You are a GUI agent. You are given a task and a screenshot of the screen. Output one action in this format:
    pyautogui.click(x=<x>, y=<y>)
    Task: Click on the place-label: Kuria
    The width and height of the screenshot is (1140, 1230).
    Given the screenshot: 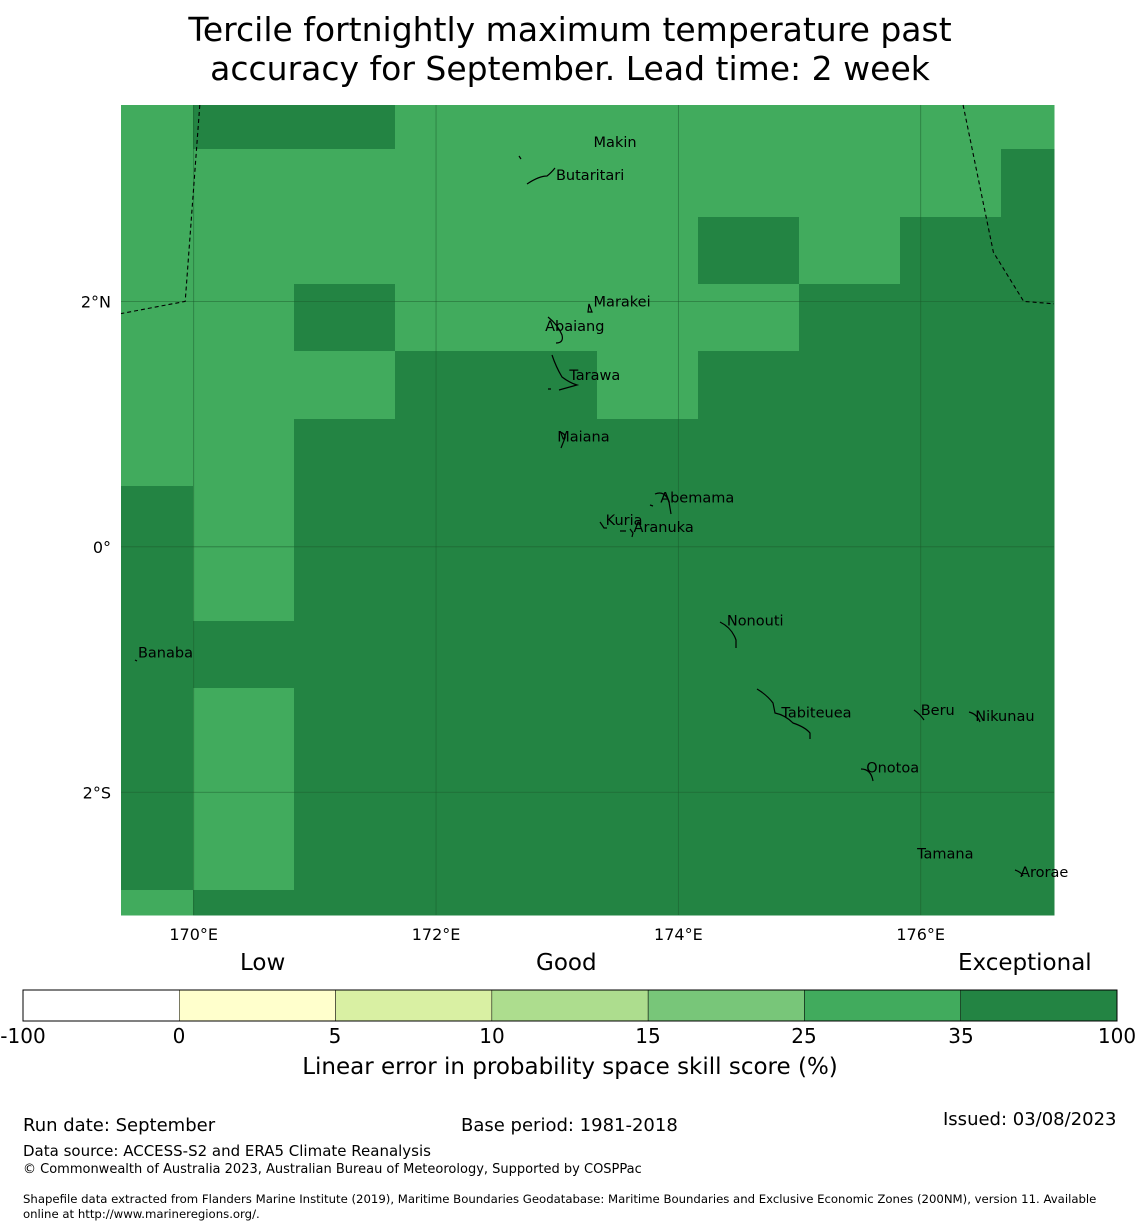 What is the action you would take?
    pyautogui.click(x=624, y=521)
    